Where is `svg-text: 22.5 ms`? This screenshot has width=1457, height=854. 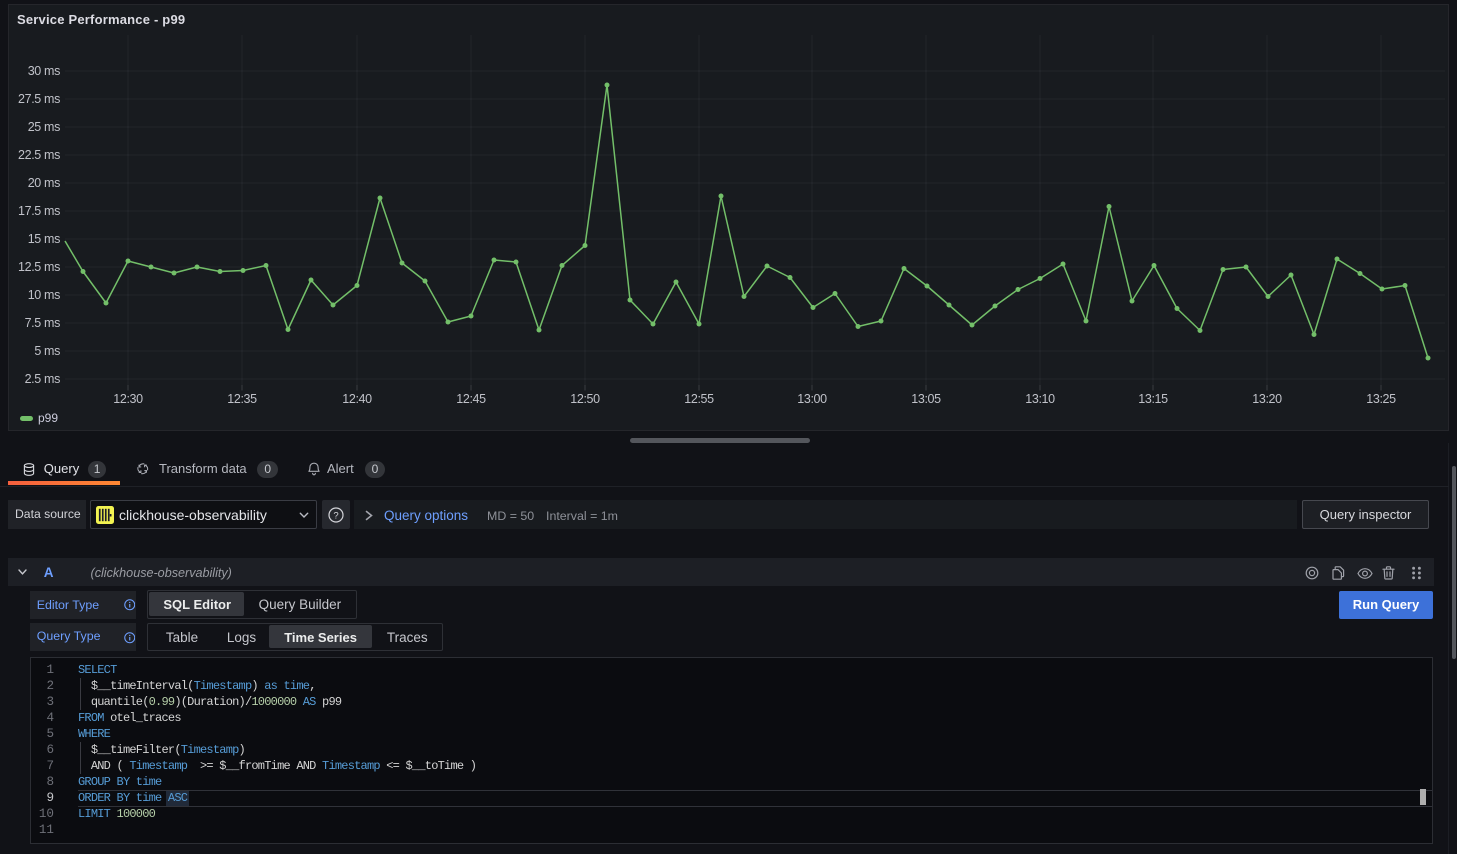 svg-text: 22.5 ms is located at coordinates (39, 155).